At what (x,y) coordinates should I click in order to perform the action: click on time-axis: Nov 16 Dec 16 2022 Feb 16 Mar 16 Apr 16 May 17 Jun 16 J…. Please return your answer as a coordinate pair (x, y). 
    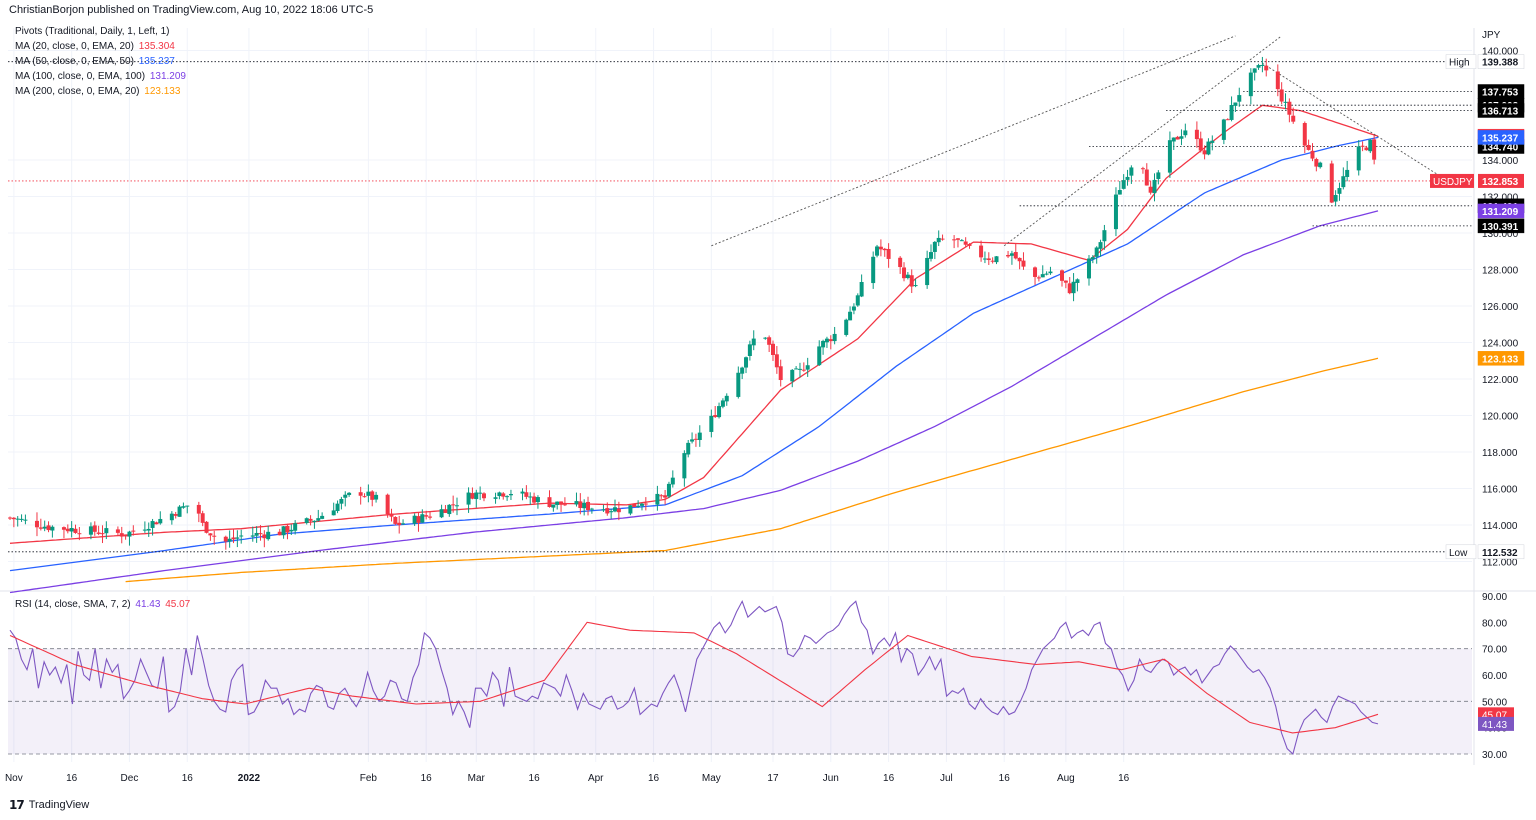
    Looking at the image, I should click on (567, 778).